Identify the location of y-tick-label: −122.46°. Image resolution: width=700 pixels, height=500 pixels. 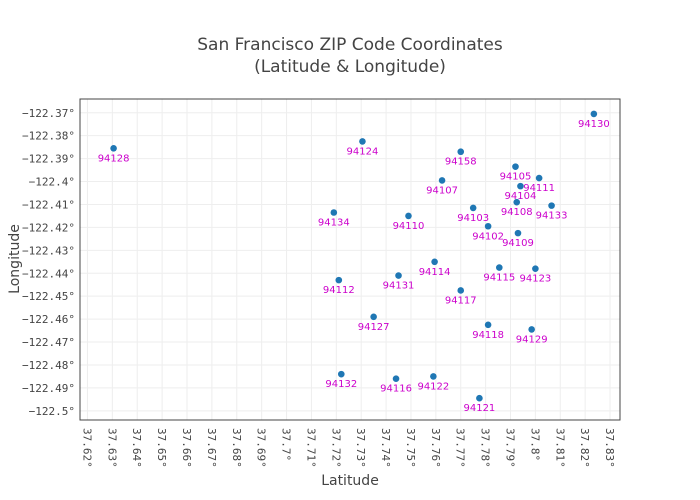
(48, 319).